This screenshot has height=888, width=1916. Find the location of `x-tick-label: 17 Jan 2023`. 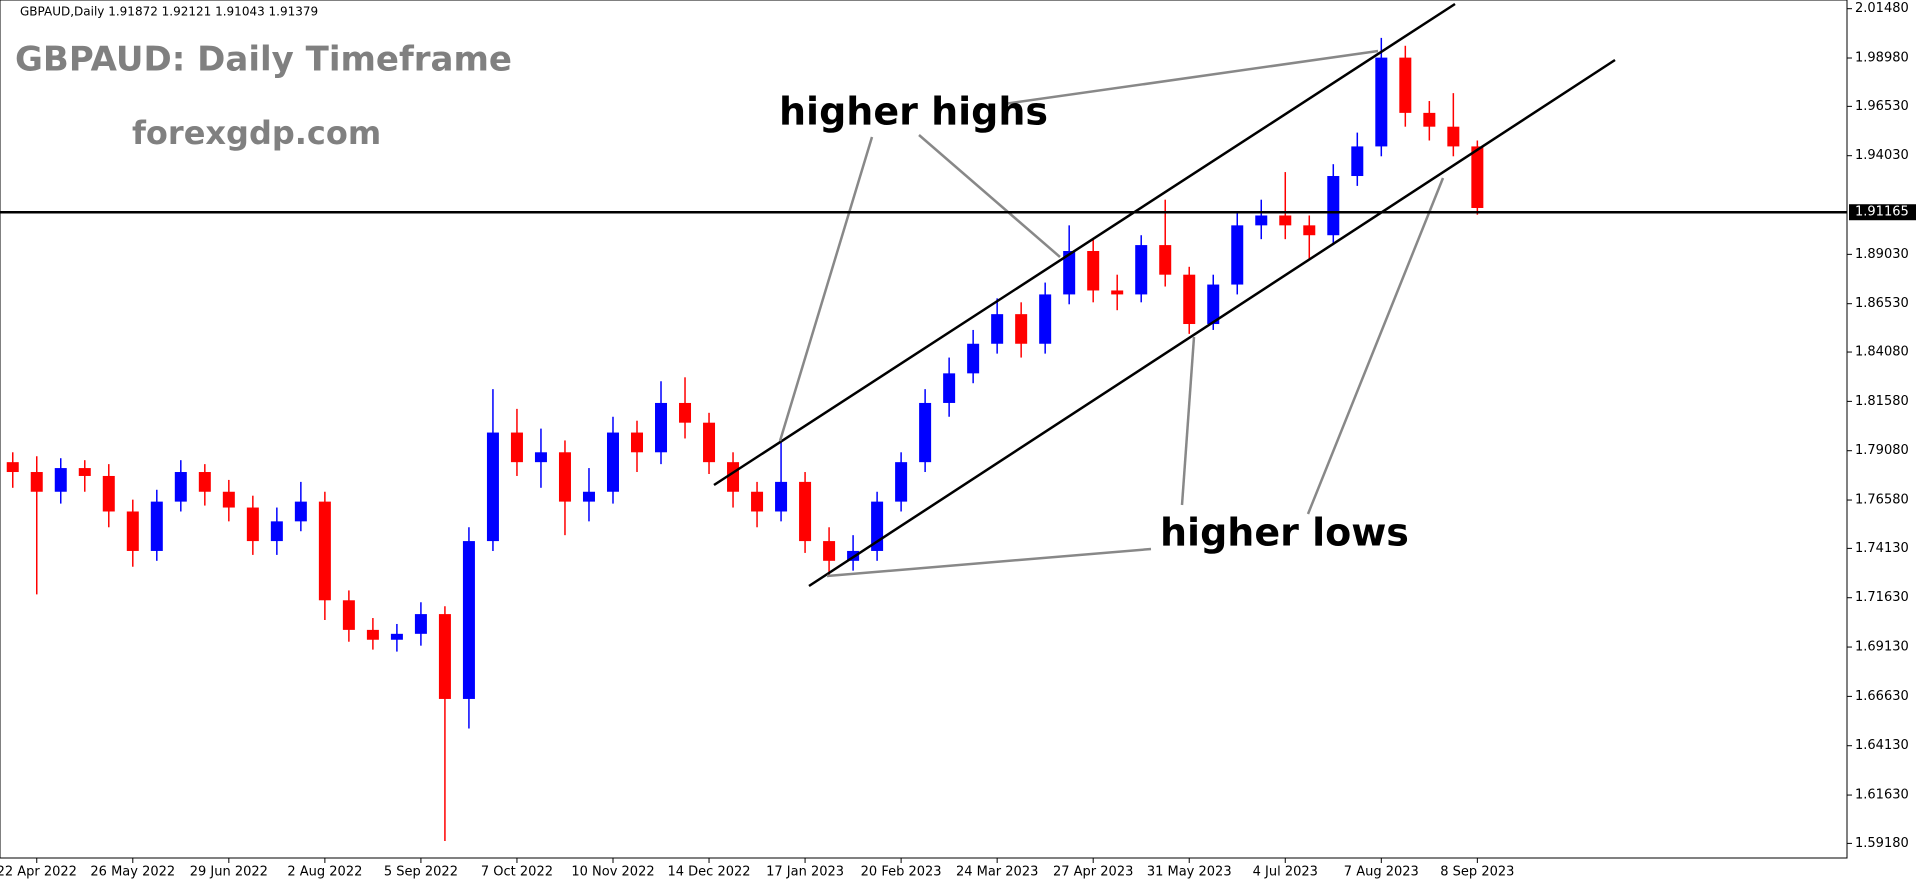

x-tick-label: 17 Jan 2023 is located at coordinates (805, 872).